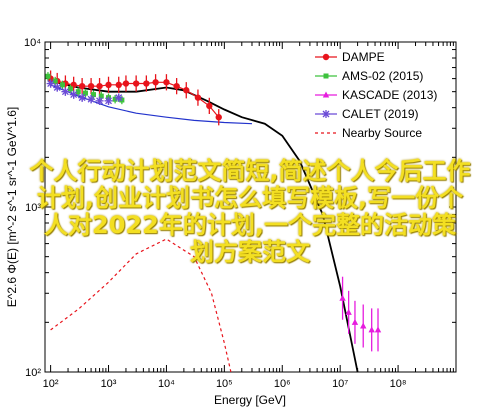  Describe the element at coordinates (12, 207) in the screenshot. I see `y-axis-label: E^2.6 Φ(E) [m^-2 s^-1 sr^-1 GeV^1.6]` at that location.